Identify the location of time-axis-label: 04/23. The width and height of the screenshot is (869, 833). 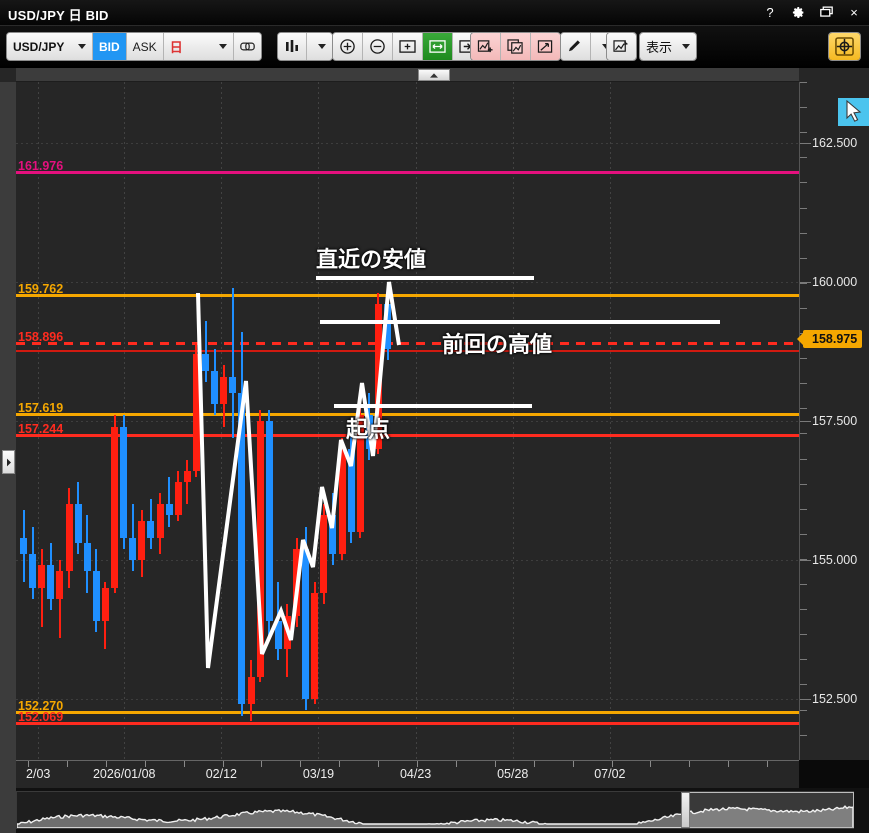
(415, 774).